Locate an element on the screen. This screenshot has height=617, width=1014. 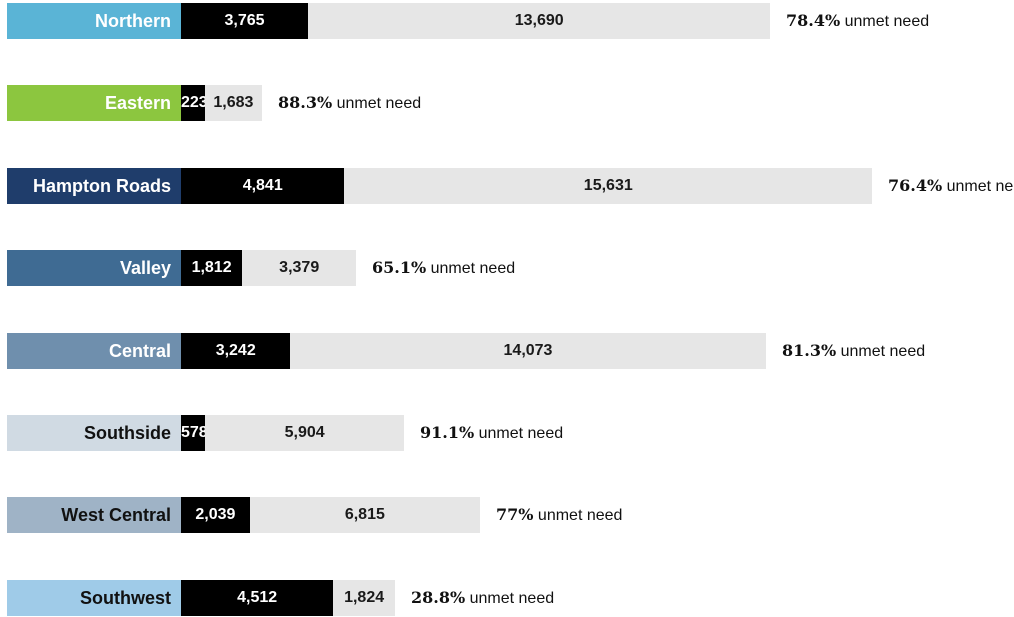
unmet-need-annotation: 77% unmet need is located at coordinates (559, 515).